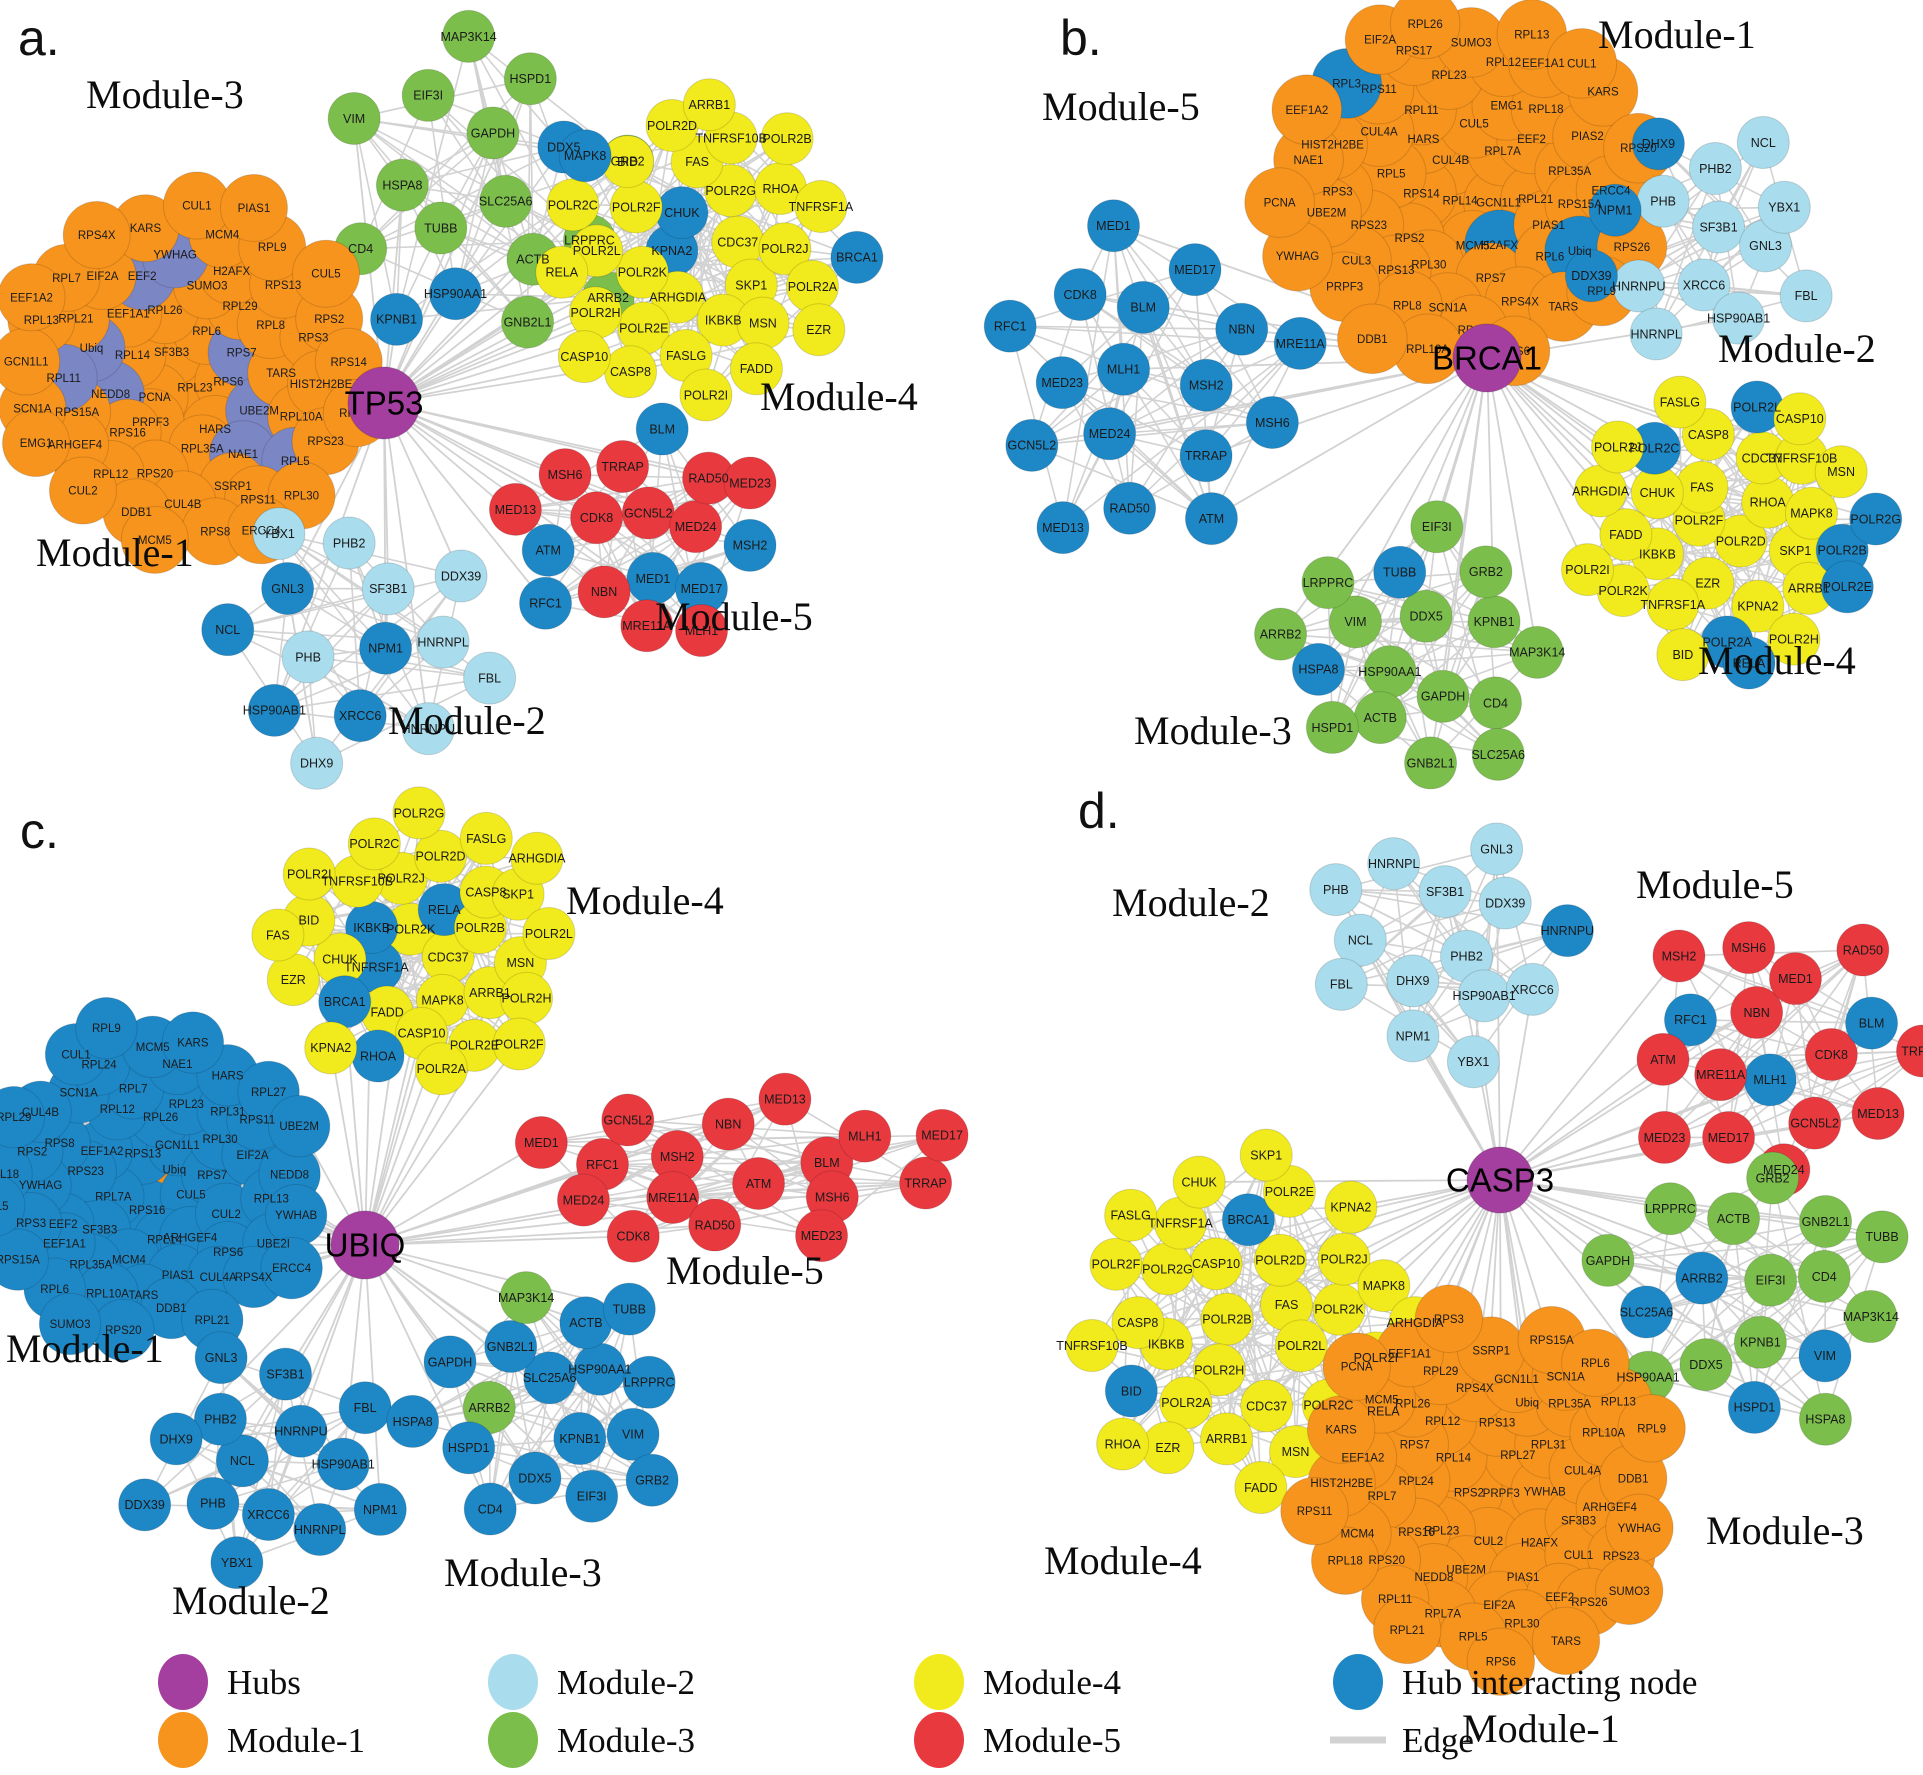 This screenshot has height=1775, width=1923. What do you see at coordinates (1314, 1511) in the screenshot?
I see `node-RPS11` at bounding box center [1314, 1511].